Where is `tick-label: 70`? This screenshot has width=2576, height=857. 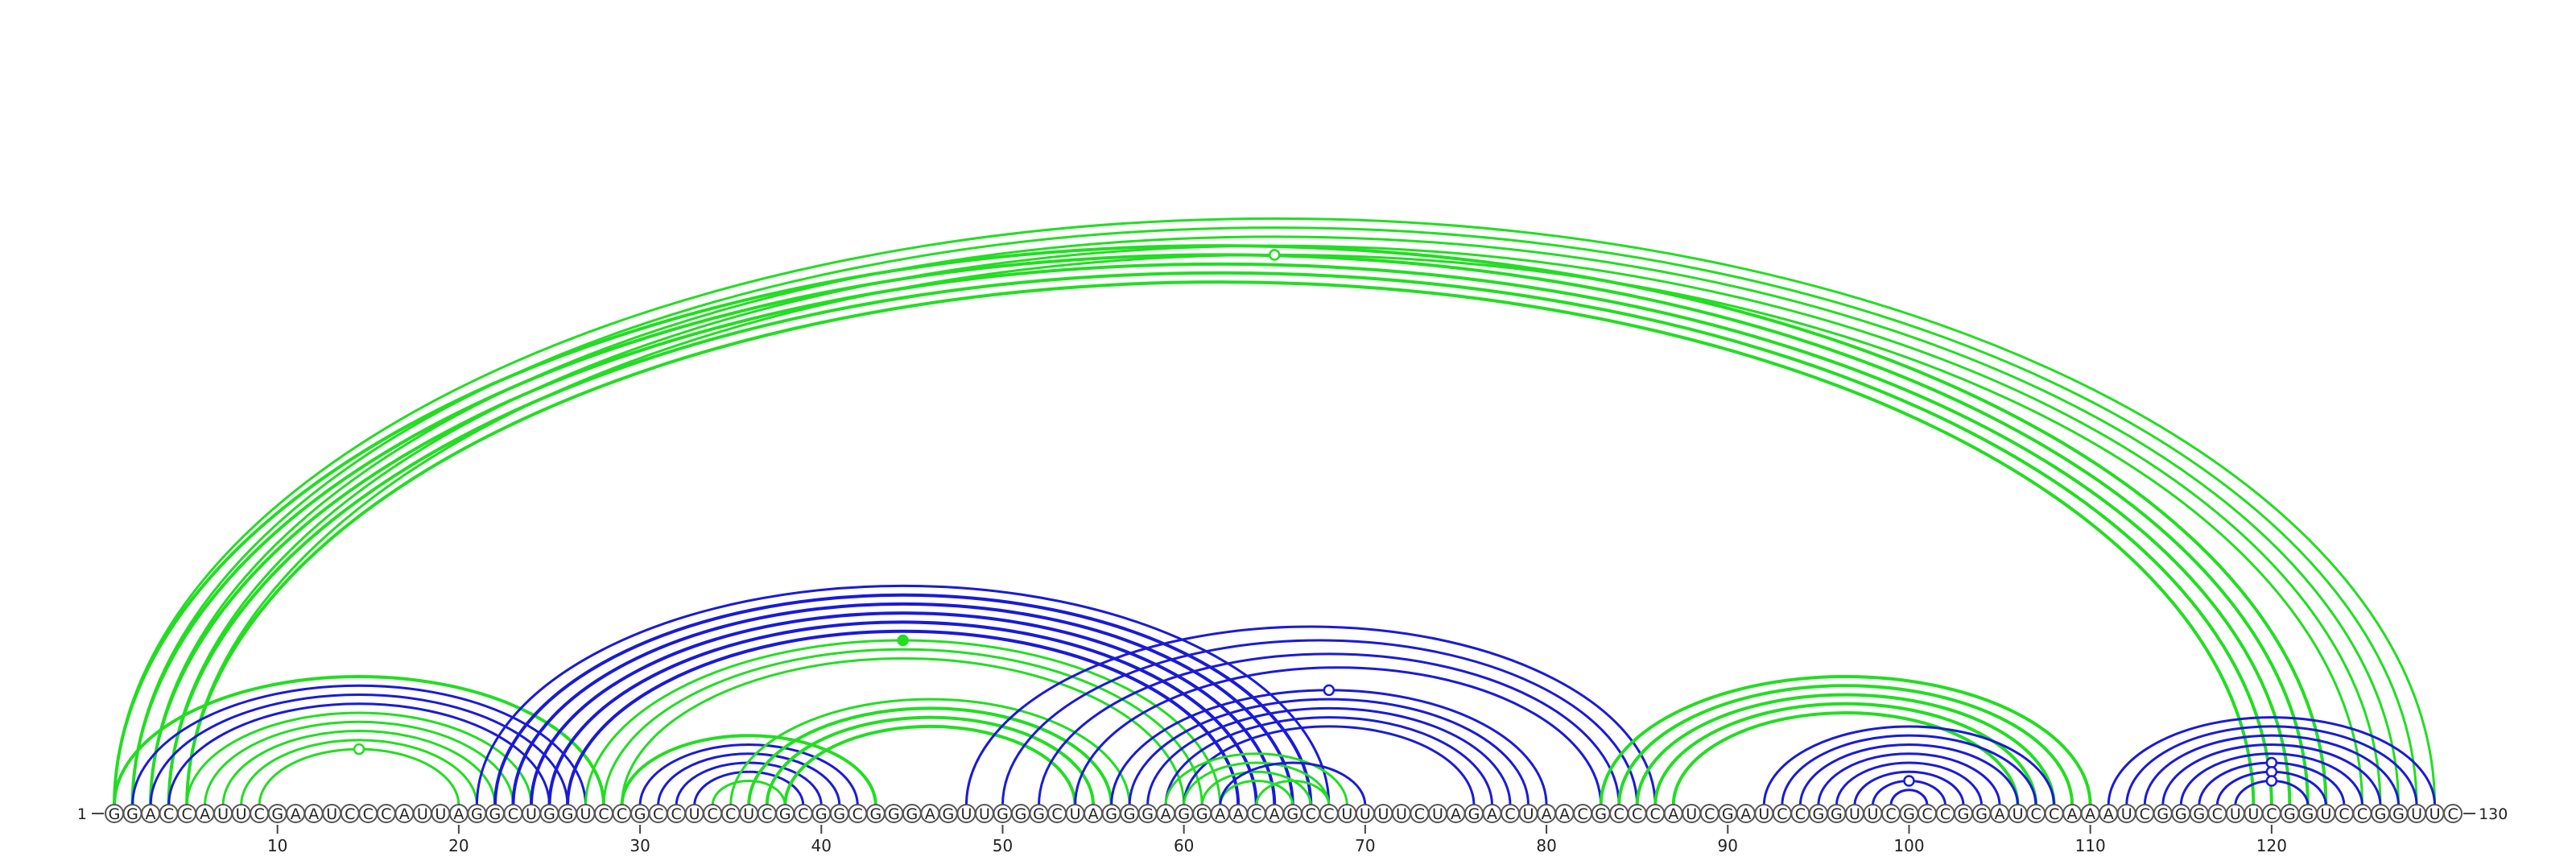
tick-label: 70 is located at coordinates (1365, 845).